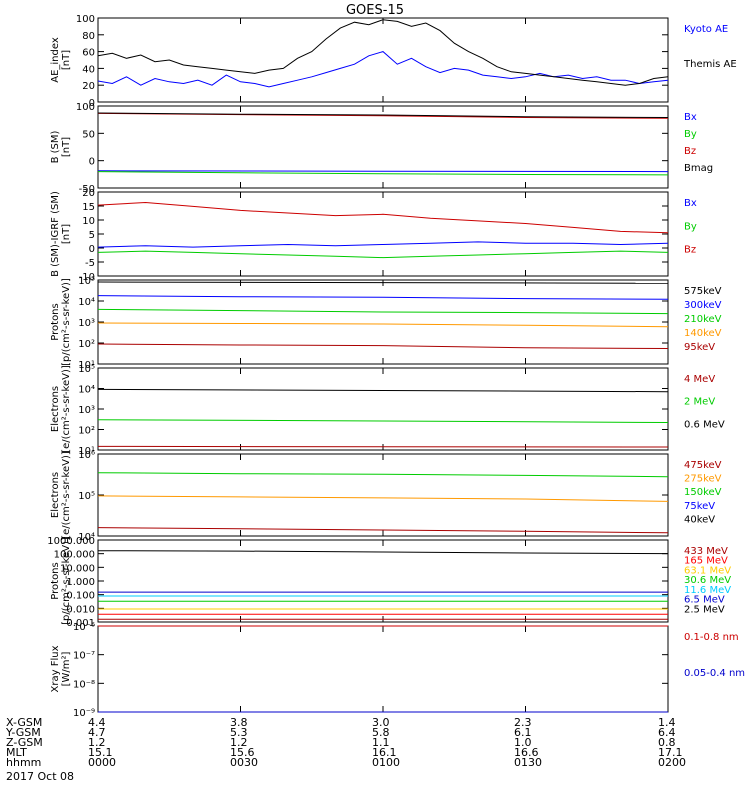 Image resolution: width=750 pixels, height=800 pixels. What do you see at coordinates (383, 297) in the screenshot?
I see `series-line-300kev` at bounding box center [383, 297].